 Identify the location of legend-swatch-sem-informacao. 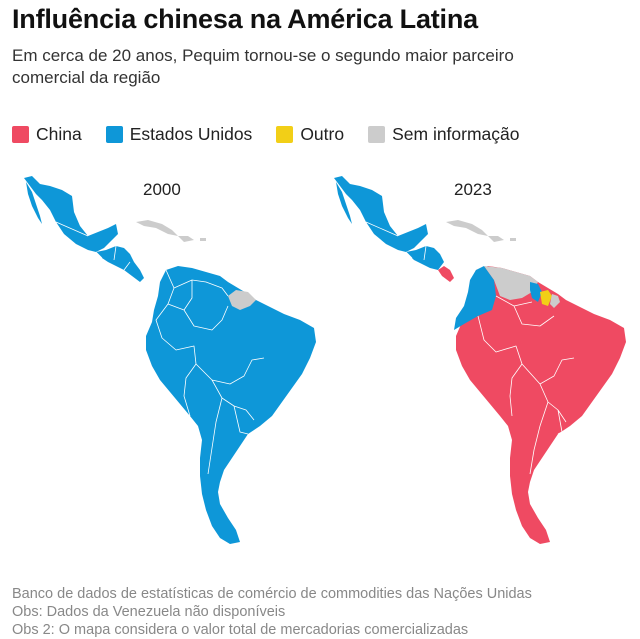
(377, 134).